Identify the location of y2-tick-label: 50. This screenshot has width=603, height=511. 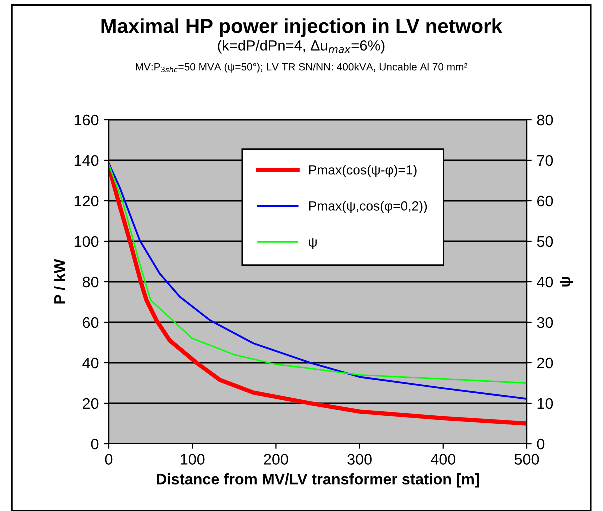
(545, 242).